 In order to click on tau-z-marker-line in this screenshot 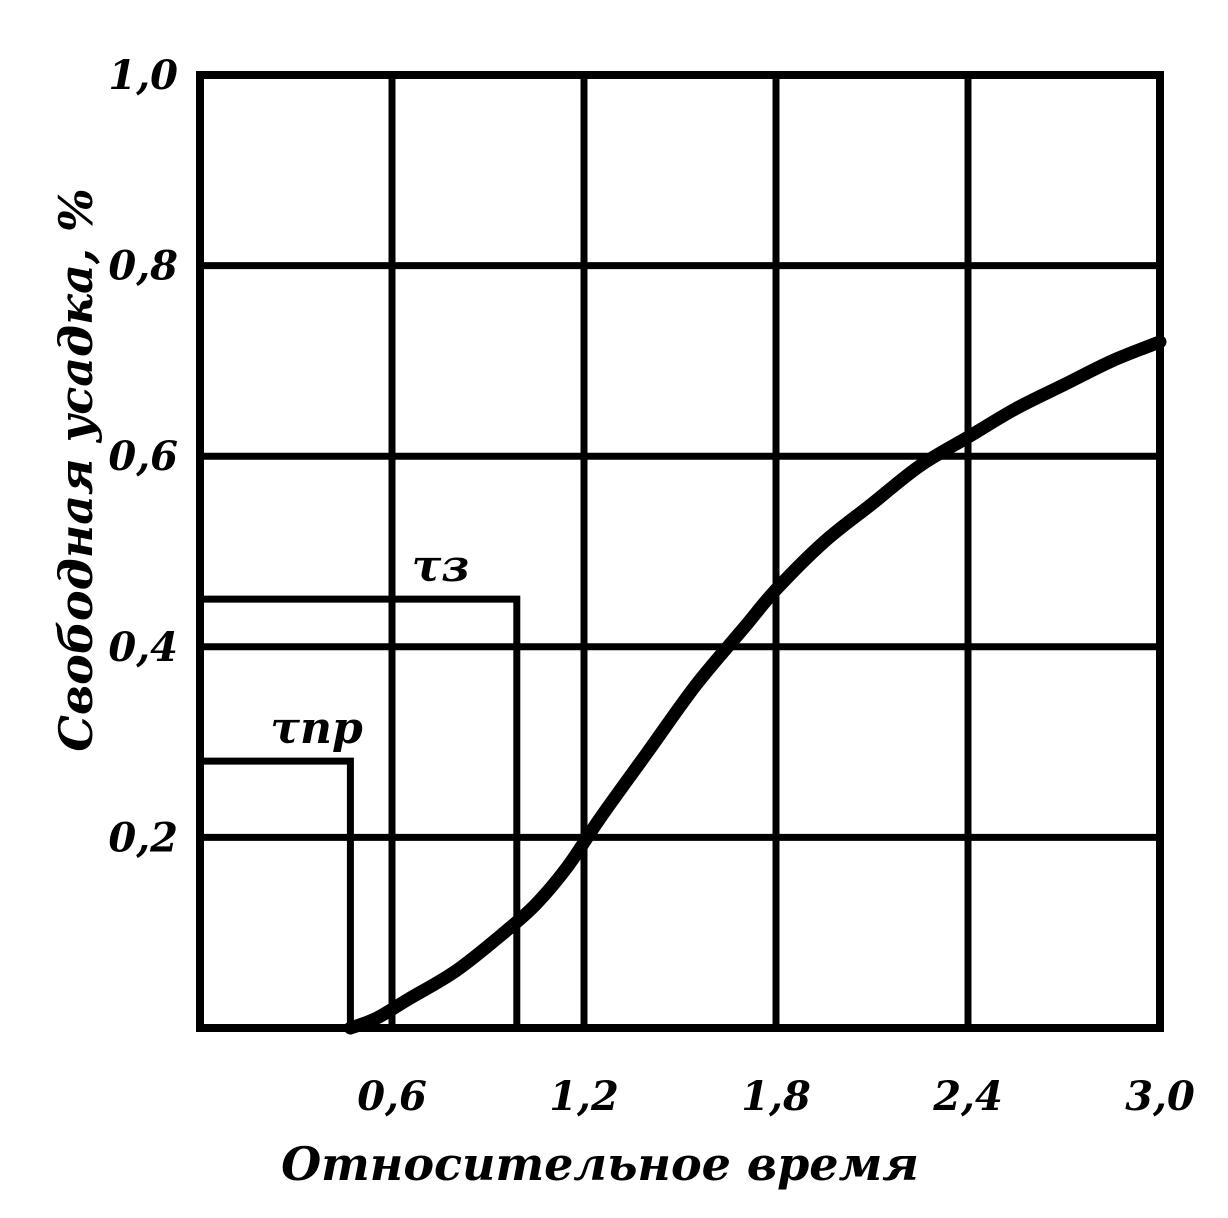, I will do `click(360, 811)`.